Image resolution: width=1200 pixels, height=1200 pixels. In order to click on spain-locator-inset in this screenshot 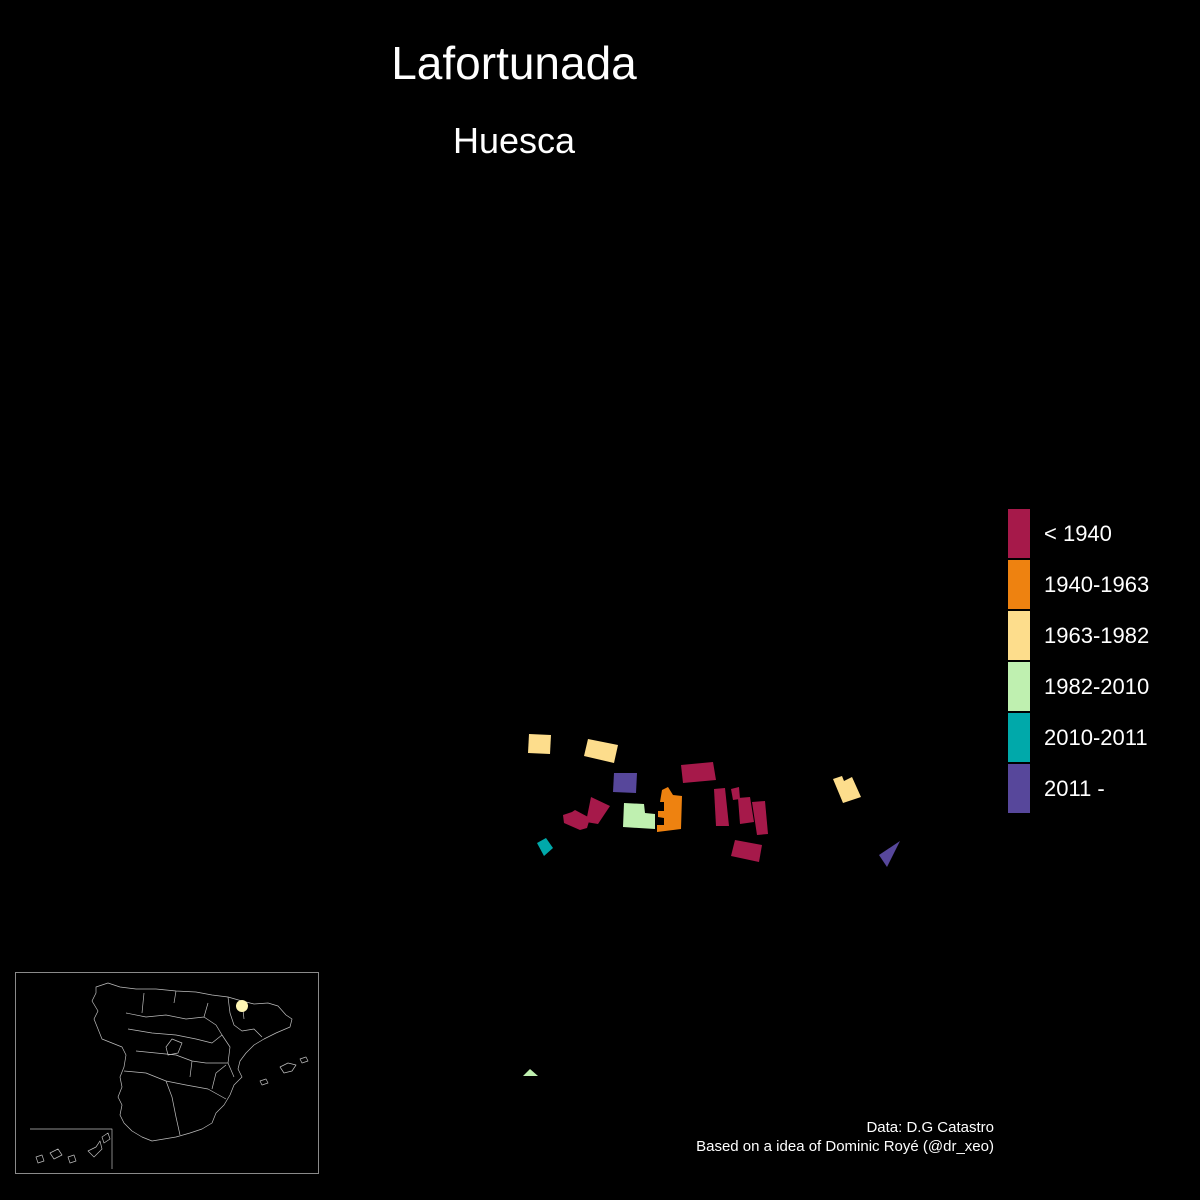, I will do `click(167, 1073)`.